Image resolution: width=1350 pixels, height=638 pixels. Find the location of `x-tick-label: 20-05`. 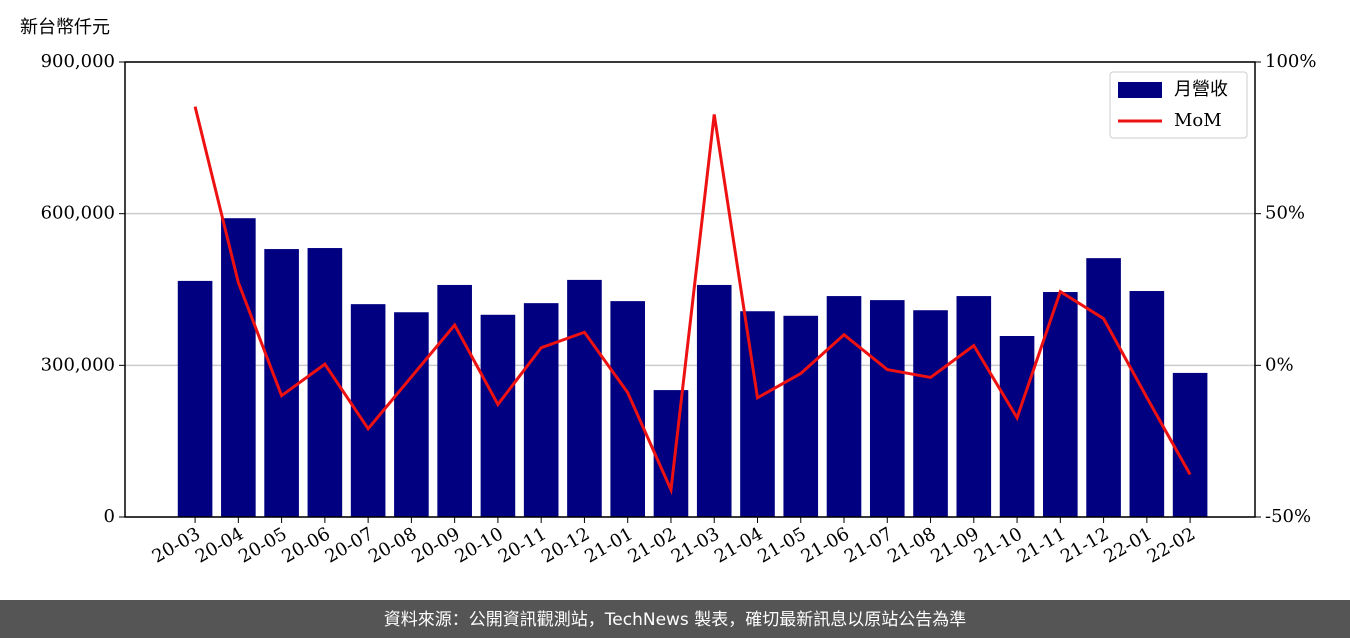

x-tick-label: 20-05 is located at coordinates (262, 545).